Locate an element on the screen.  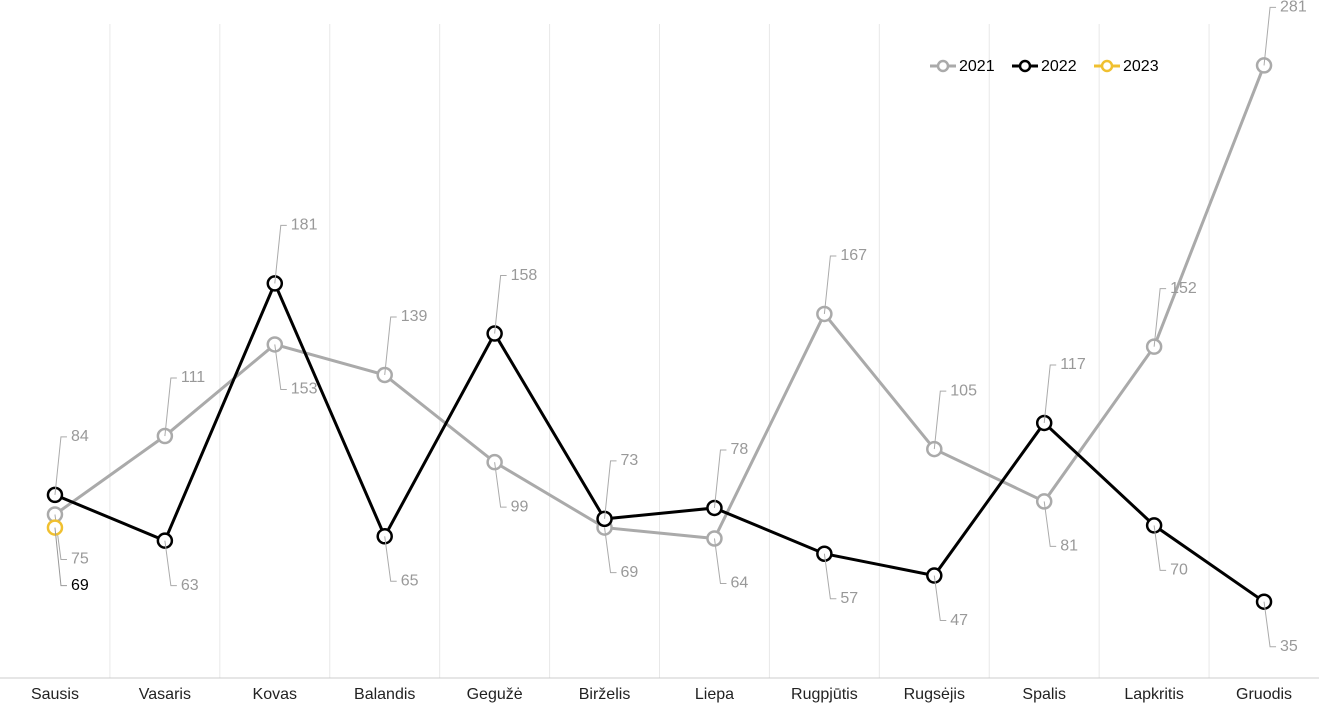
data-label: 81 is located at coordinates (1069, 546).